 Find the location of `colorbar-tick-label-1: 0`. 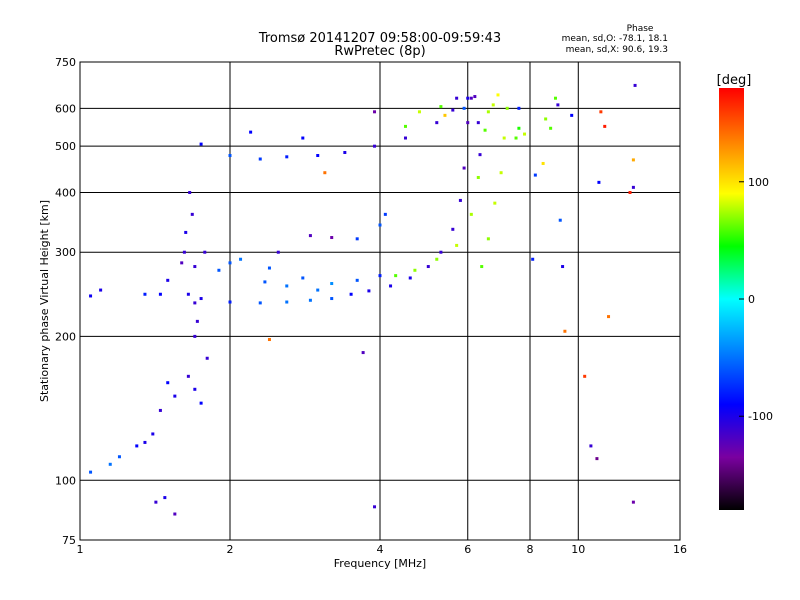

colorbar-tick-label-1: 0 is located at coordinates (751, 299).